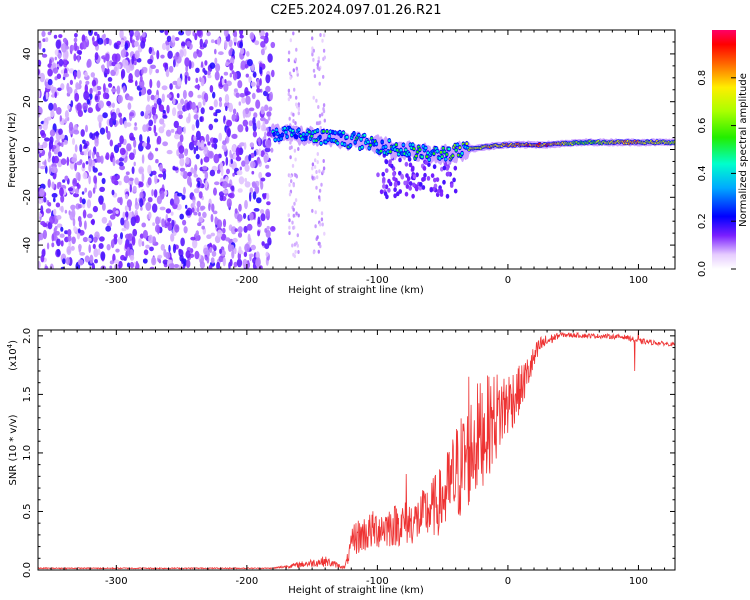 This screenshot has height=600, width=750. Describe the element at coordinates (116, 280) in the screenshot. I see `x-tick-label: -300` at that location.